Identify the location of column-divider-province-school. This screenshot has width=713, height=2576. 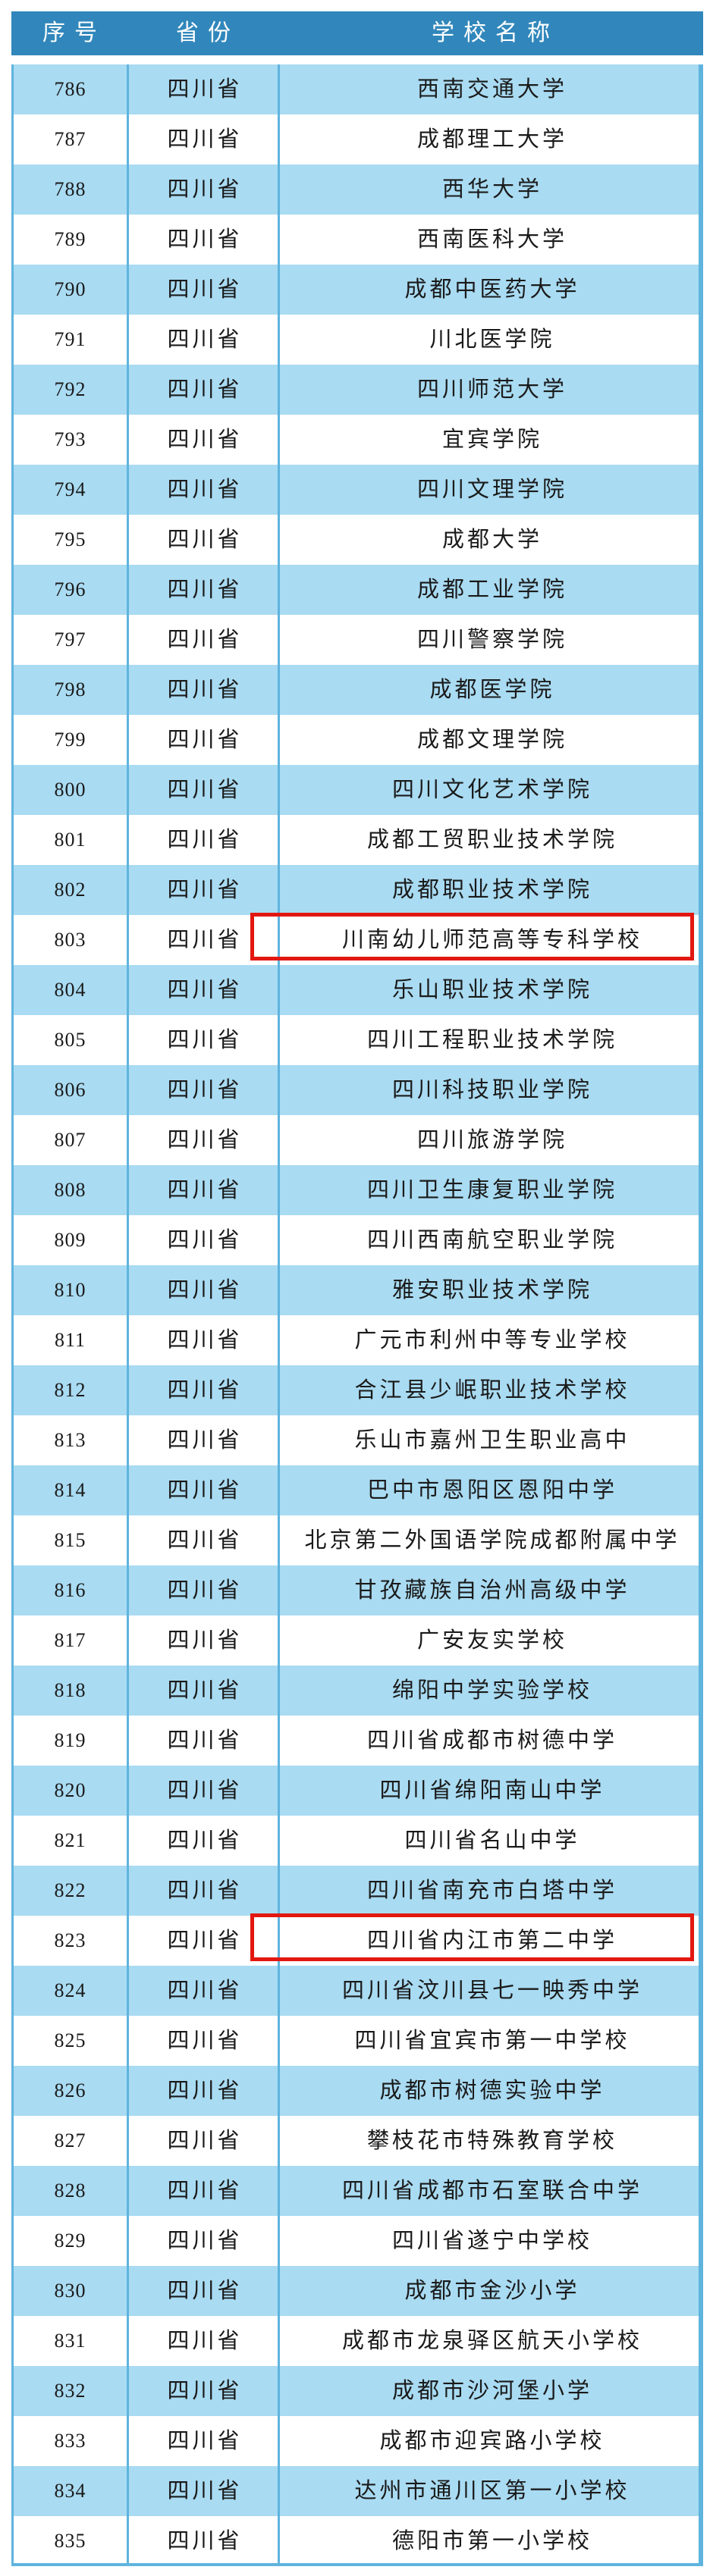
(279, 1315).